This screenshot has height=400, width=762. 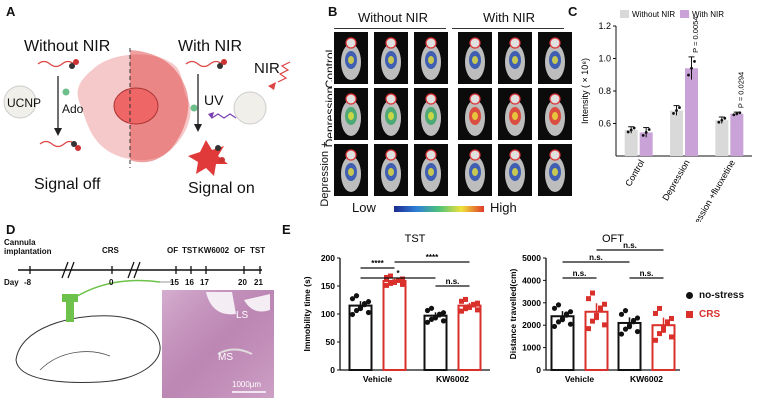 I want to click on panel-b-letter: B, so click(x=333, y=11).